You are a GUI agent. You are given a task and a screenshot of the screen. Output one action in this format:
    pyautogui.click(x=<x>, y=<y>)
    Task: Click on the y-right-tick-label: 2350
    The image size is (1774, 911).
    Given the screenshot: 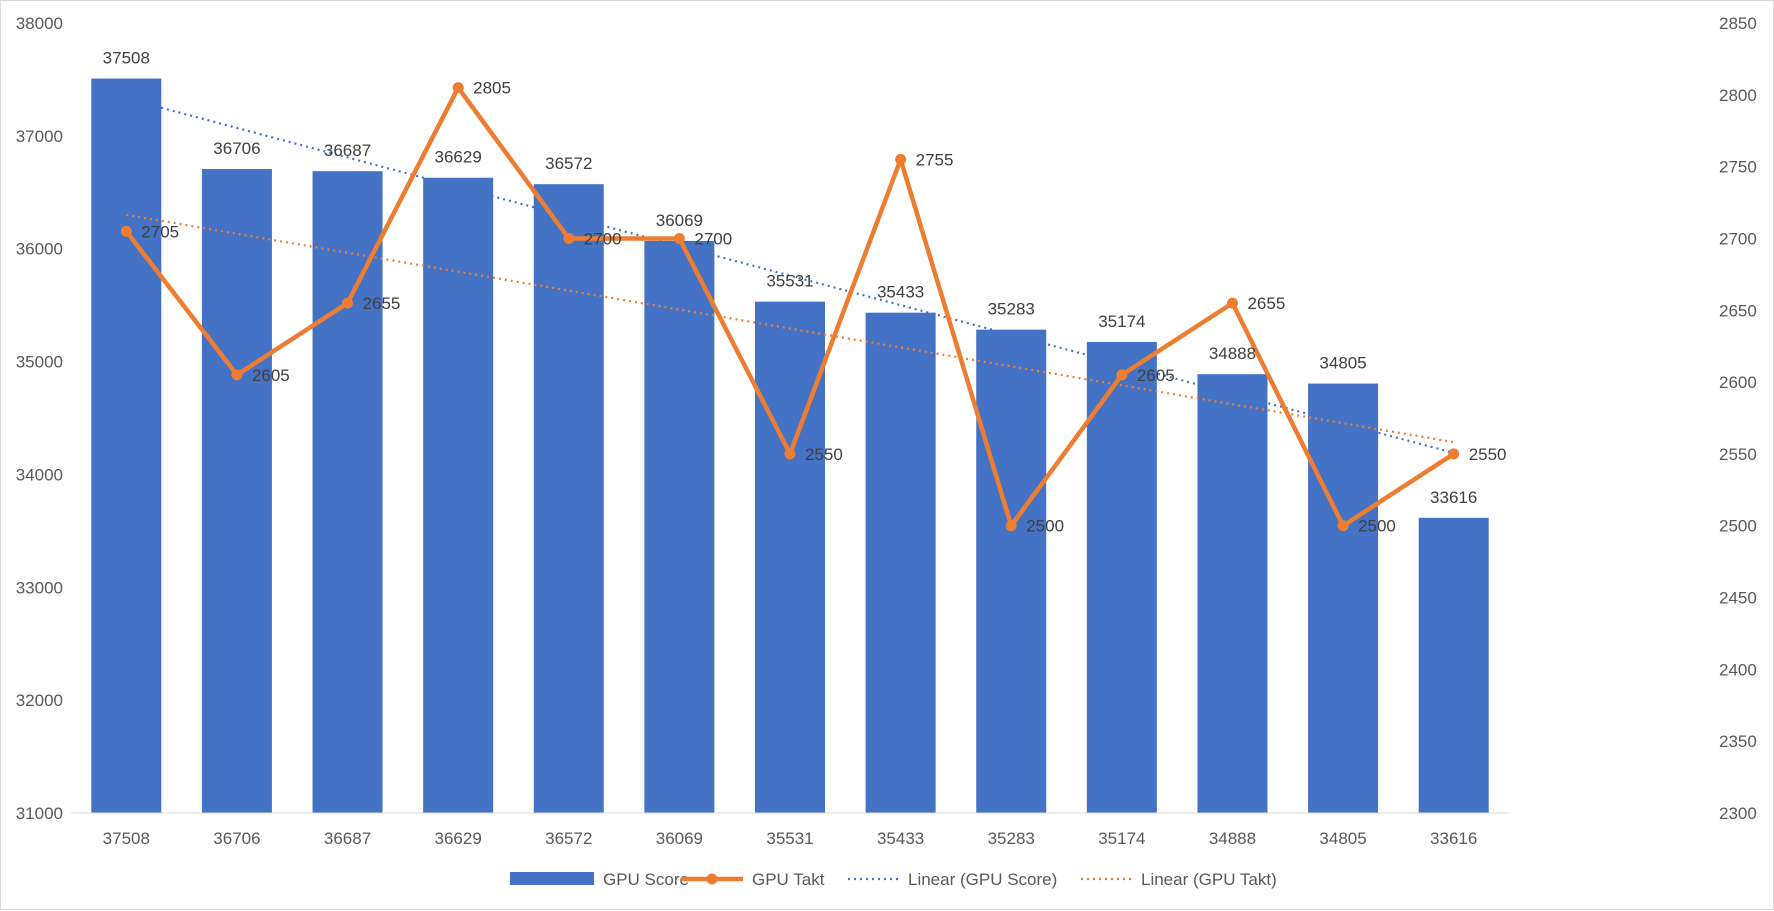 What is the action you would take?
    pyautogui.click(x=1738, y=741)
    